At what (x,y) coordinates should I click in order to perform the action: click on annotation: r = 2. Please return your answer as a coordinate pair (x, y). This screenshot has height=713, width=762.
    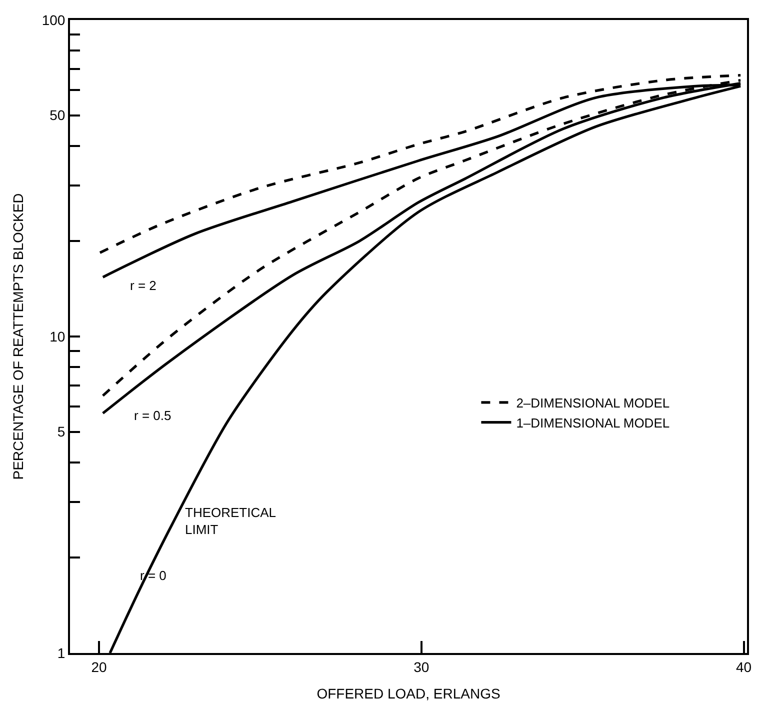
    Looking at the image, I should click on (143, 285).